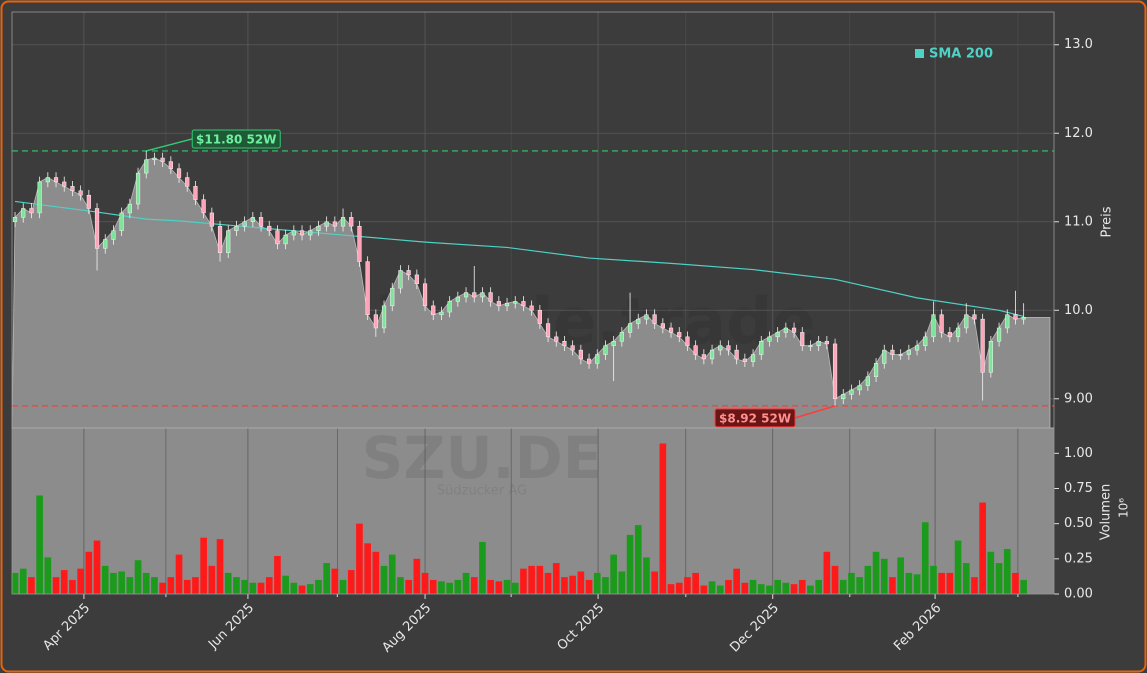  Describe the element at coordinates (1078, 221) in the screenshot. I see `y-tick-label: 11.0` at that location.